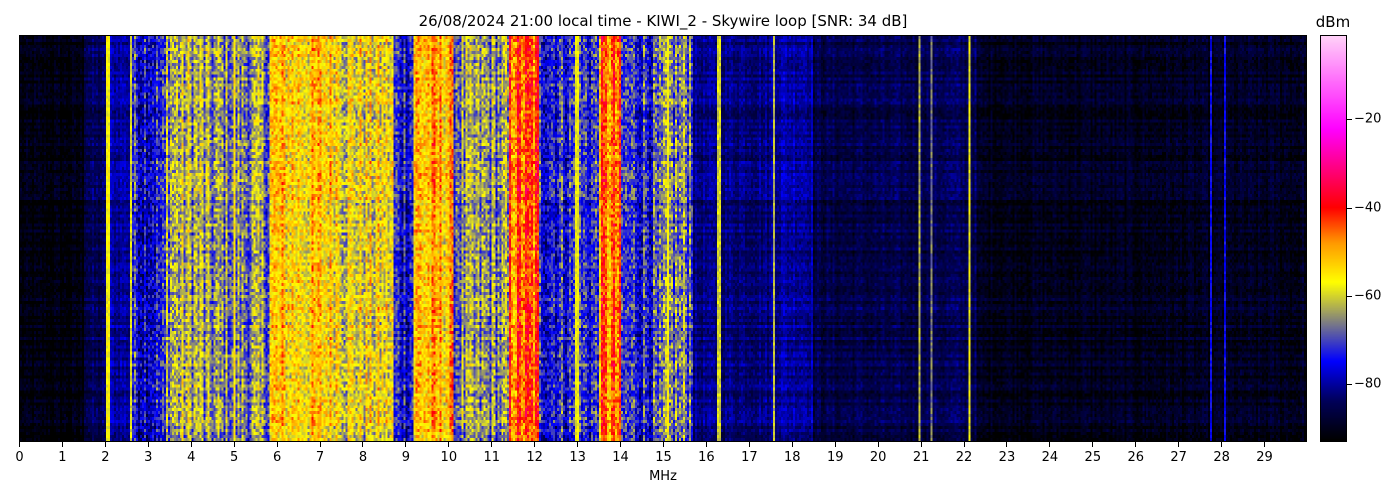 This screenshot has width=1400, height=500. What do you see at coordinates (1368, 384) in the screenshot?
I see `colorbar-tick-label: −80` at bounding box center [1368, 384].